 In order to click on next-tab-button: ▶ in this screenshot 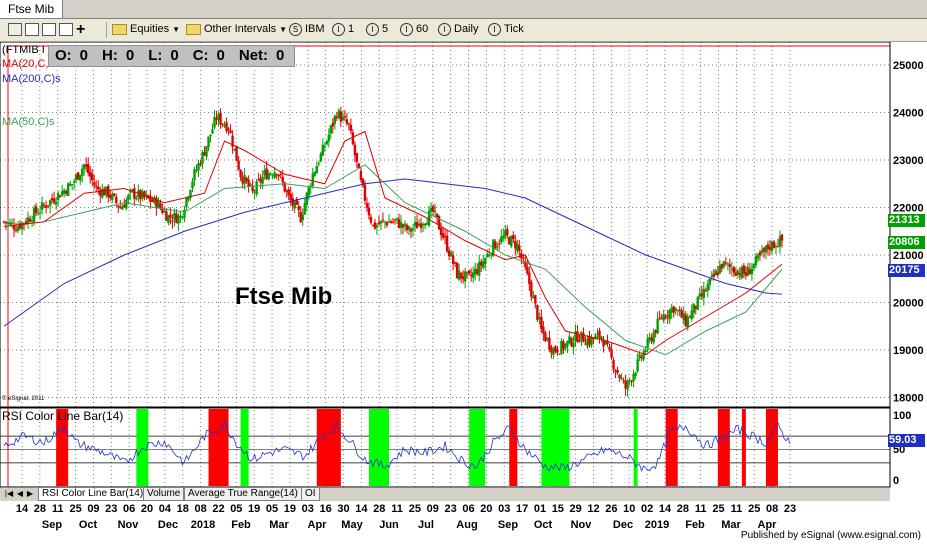, I will do `click(30, 493)`.